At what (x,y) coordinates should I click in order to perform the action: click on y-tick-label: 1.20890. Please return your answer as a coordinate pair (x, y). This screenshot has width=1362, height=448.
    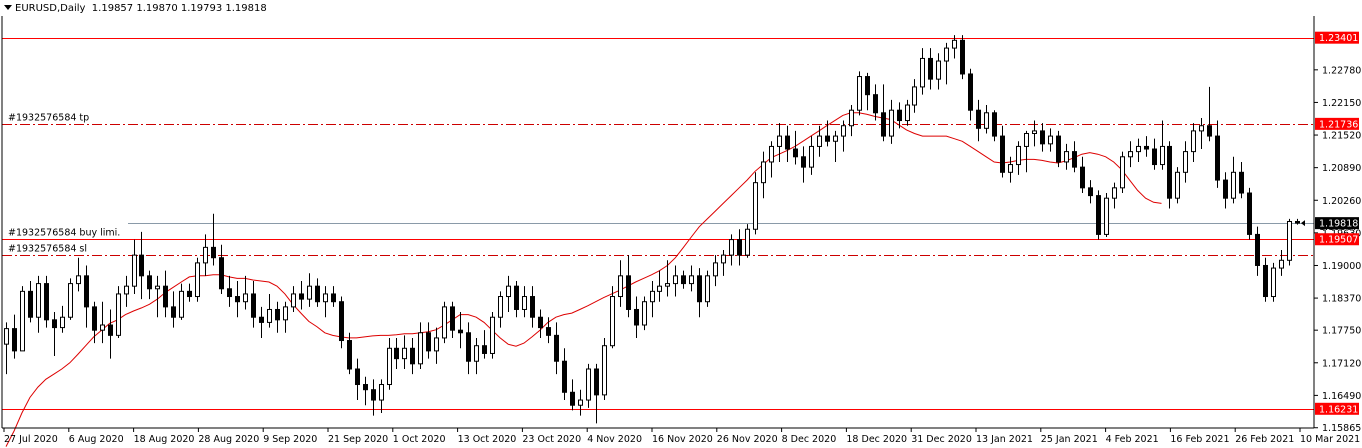
    Looking at the image, I should click on (1341, 168).